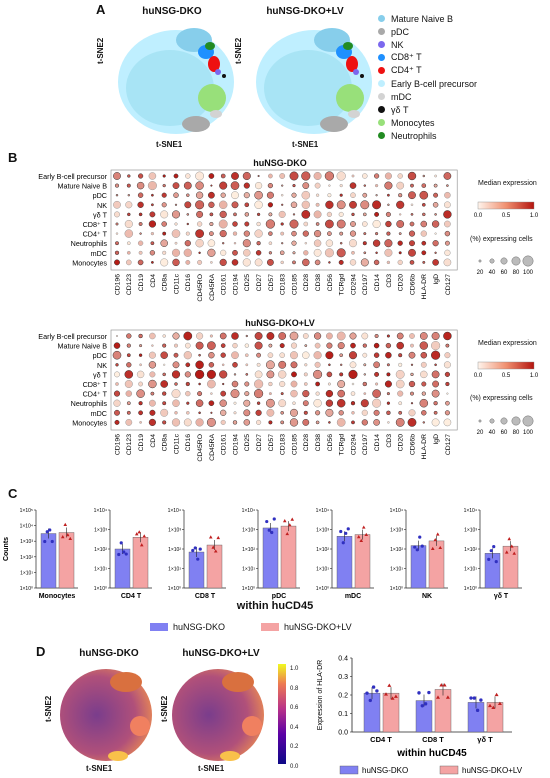  I want to click on legend-label: Monocytes, so click(413, 122).